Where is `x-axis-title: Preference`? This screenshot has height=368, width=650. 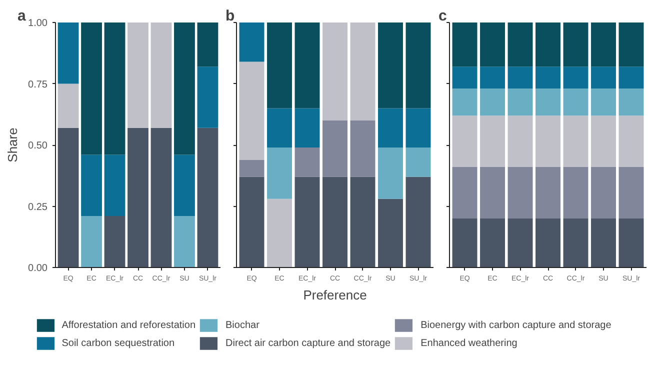
x-axis-title: Preference is located at coordinates (335, 295).